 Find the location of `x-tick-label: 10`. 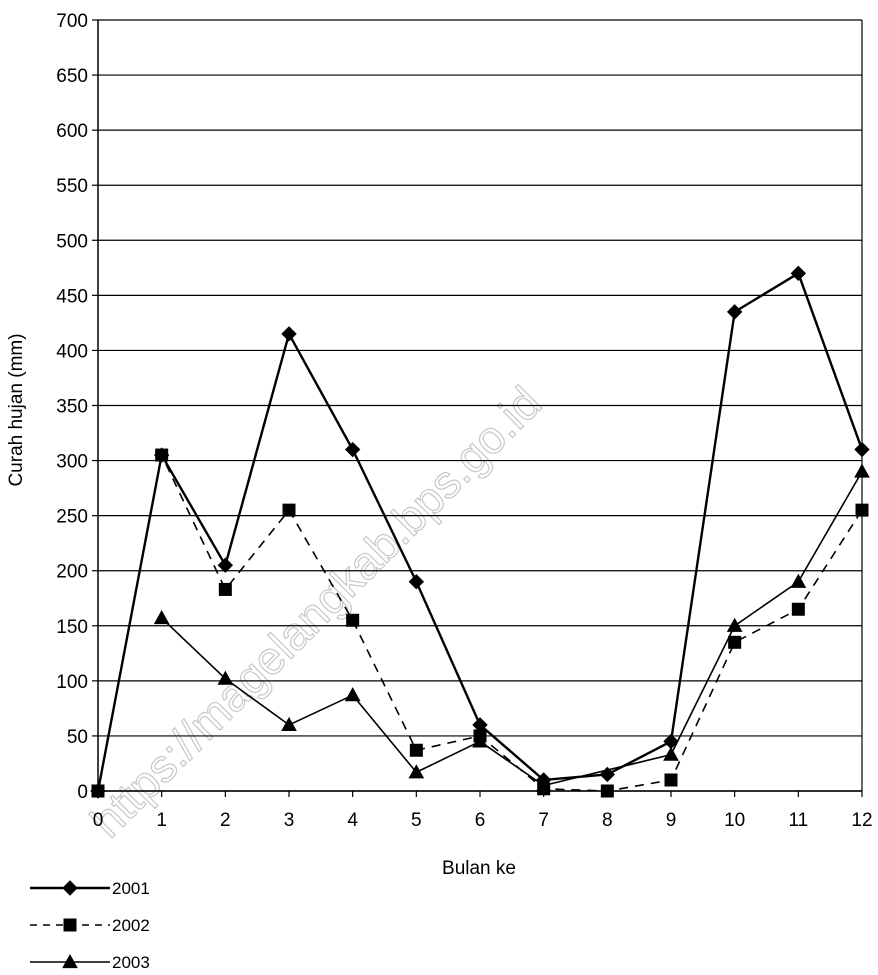

x-tick-label: 10 is located at coordinates (734, 820).